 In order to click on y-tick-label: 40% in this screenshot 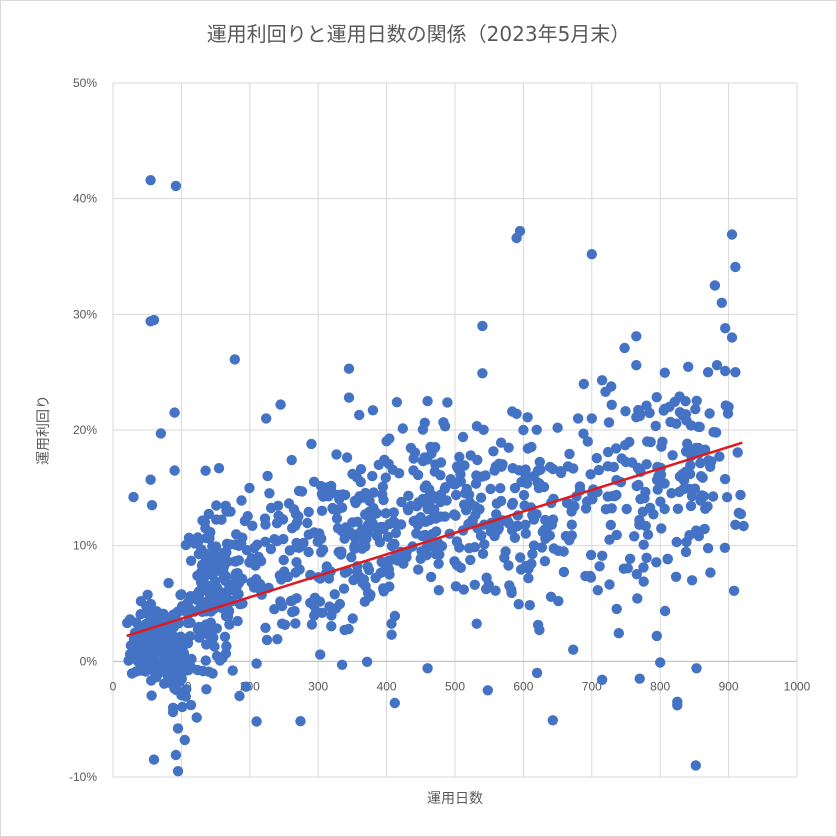, I will do `click(85, 199)`.